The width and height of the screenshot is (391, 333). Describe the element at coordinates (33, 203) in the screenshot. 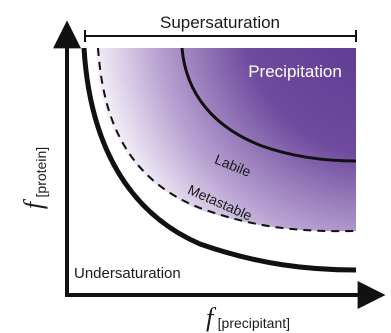

I see `y-axis-symbol: f` at that location.